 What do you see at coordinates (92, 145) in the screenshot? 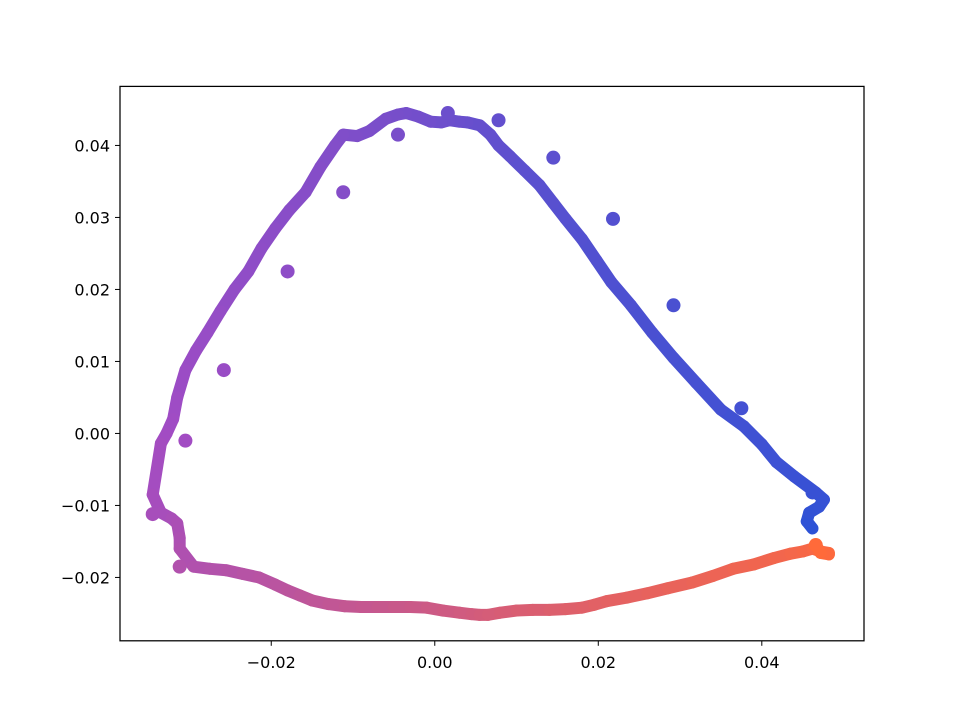
I see `y-tick-label: 0.04` at bounding box center [92, 145].